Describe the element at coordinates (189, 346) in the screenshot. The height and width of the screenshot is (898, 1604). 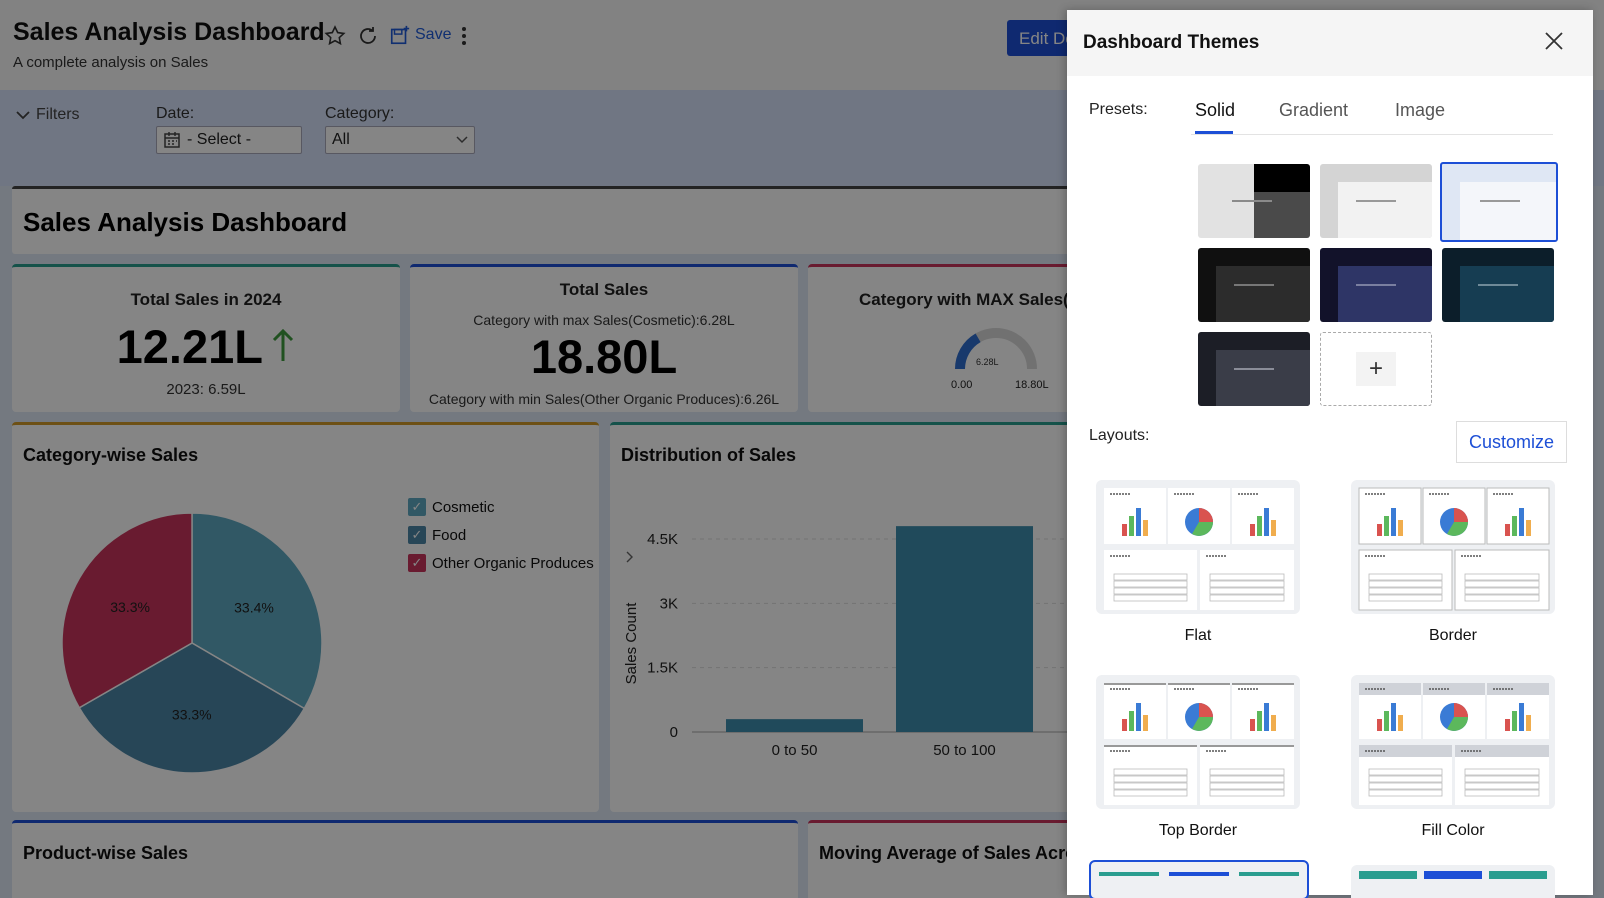
I see `kpi-value: 12.21L` at that location.